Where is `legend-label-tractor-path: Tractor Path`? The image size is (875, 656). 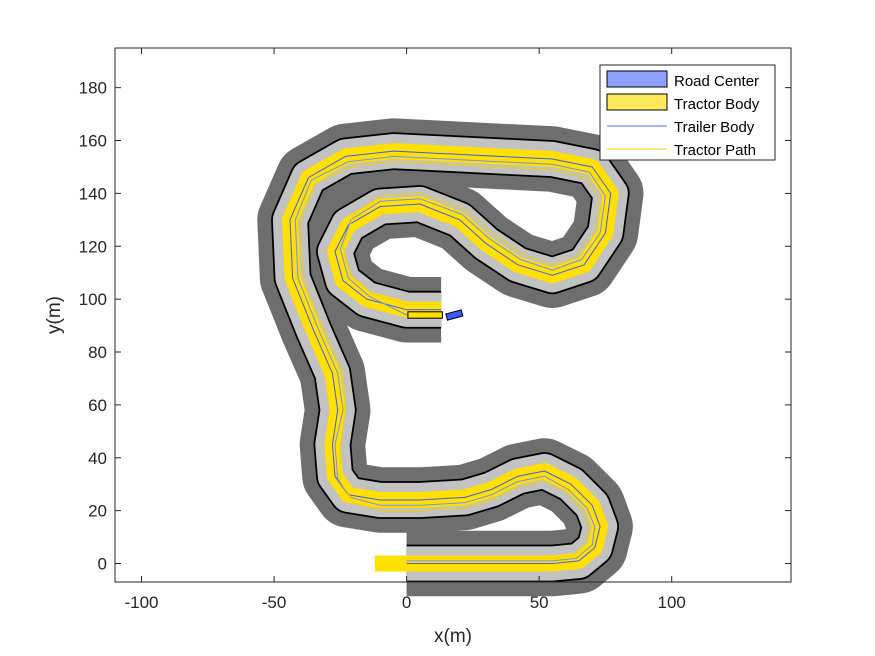
legend-label-tractor-path: Tractor Path is located at coordinates (715, 150).